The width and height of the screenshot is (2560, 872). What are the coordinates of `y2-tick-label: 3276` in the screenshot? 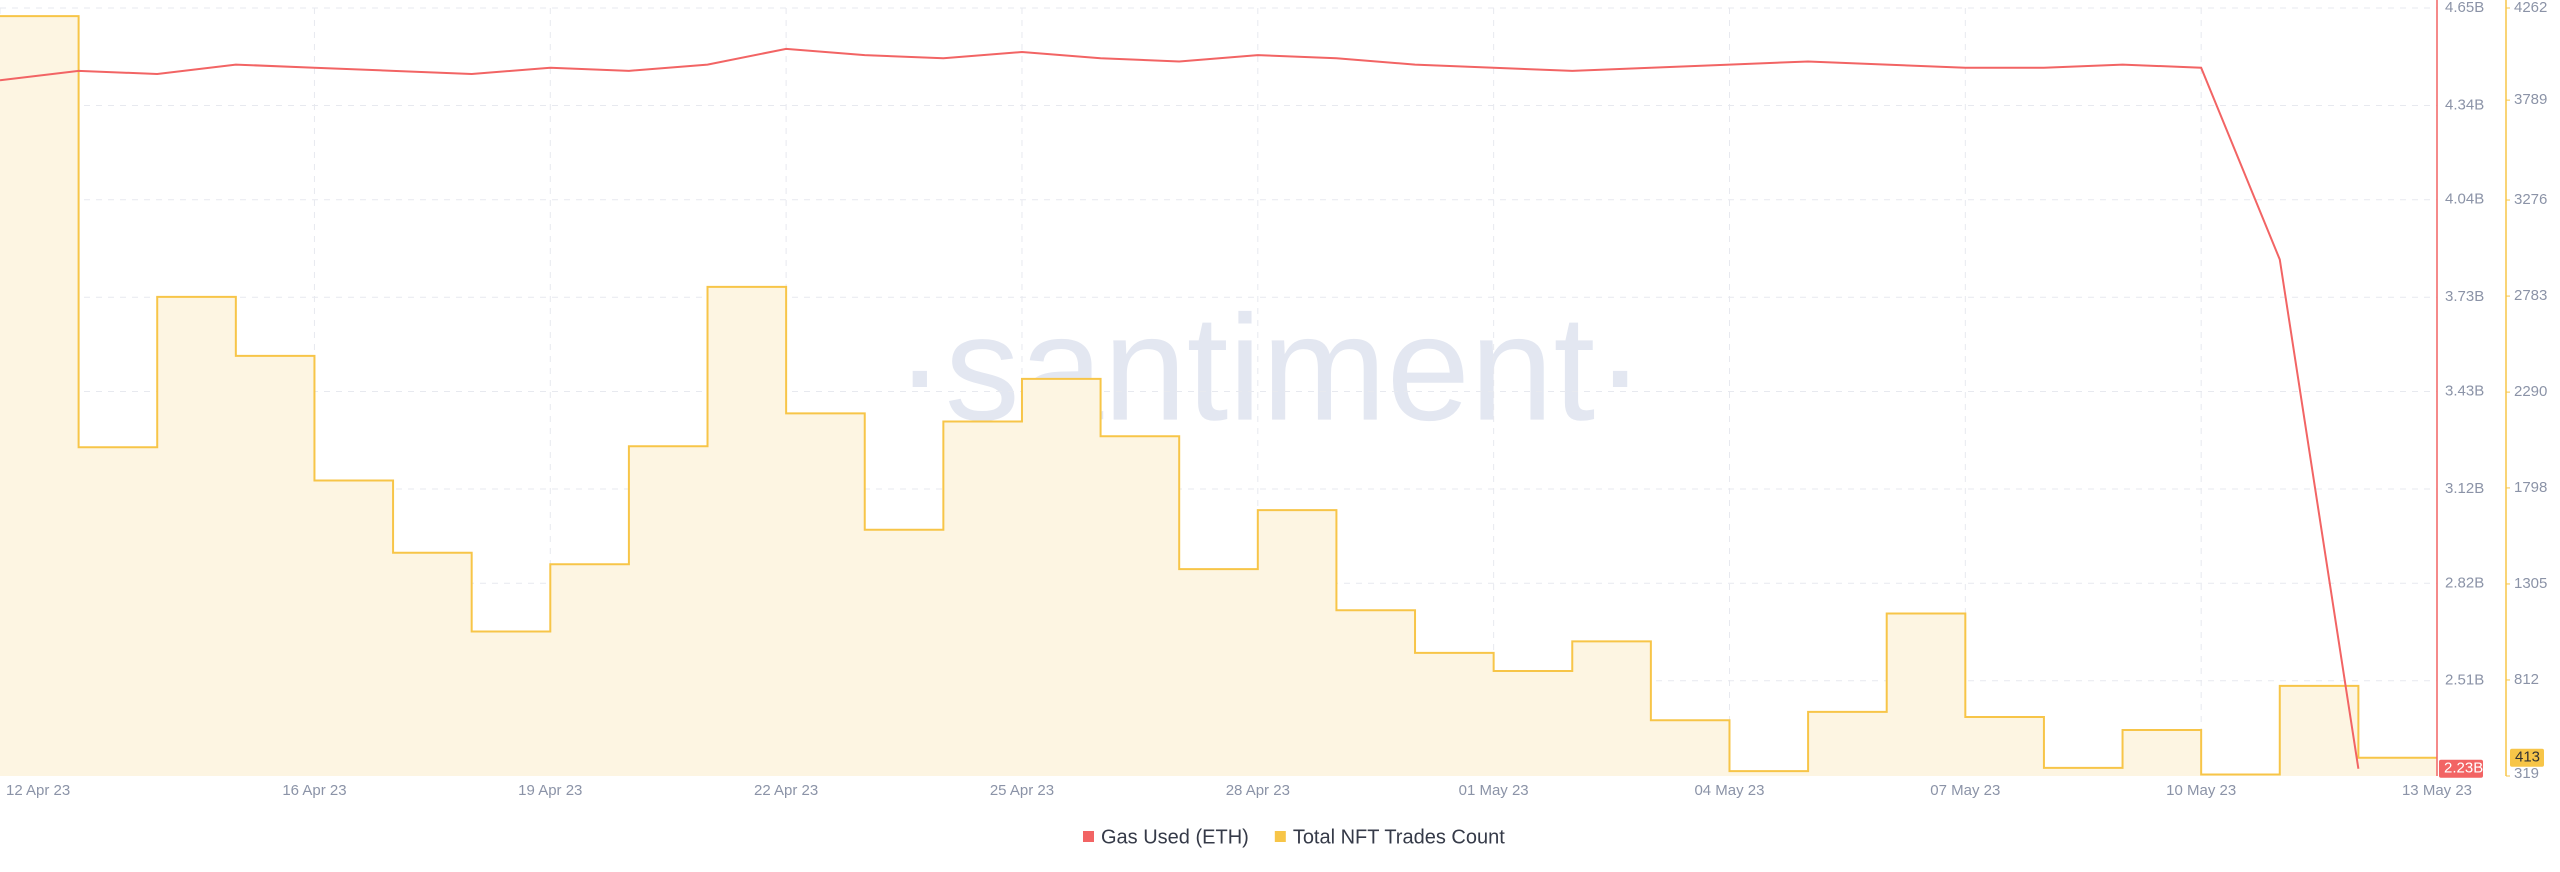 It's located at (2530, 199).